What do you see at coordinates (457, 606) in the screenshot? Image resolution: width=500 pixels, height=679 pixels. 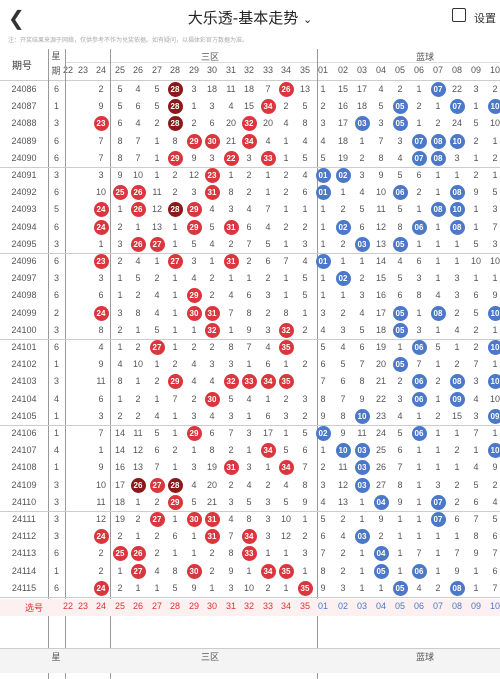 I see `select-back-number: 08` at bounding box center [457, 606].